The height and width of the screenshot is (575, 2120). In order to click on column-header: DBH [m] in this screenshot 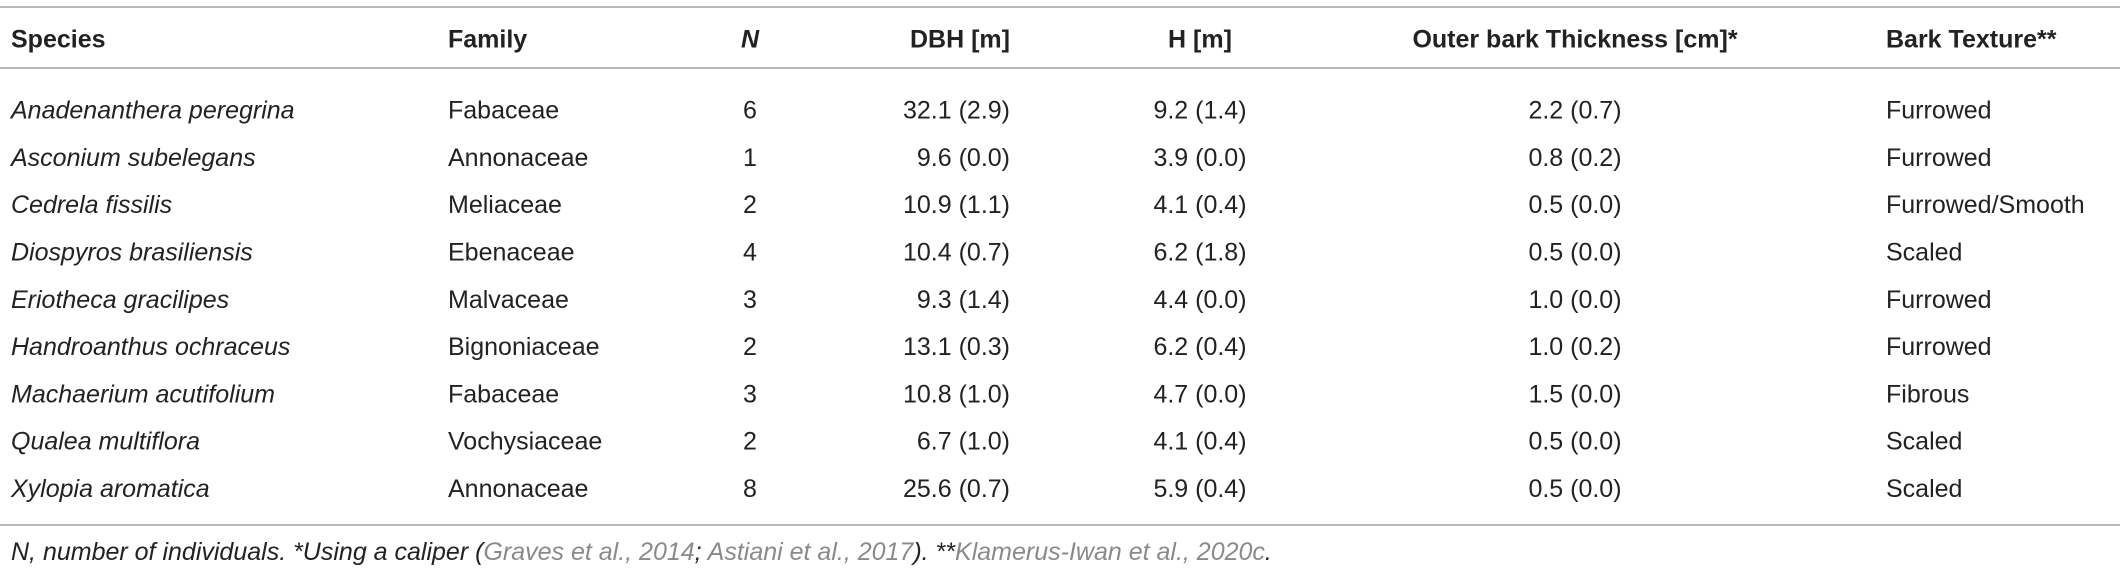, I will do `click(960, 40)`.